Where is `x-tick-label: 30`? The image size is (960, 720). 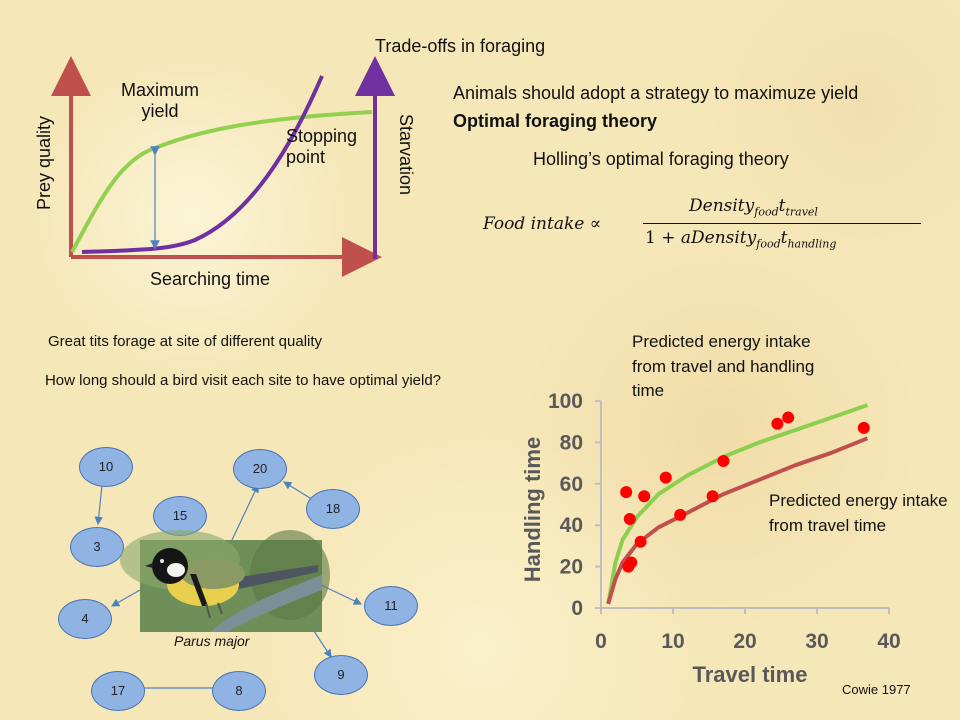
x-tick-label: 30 is located at coordinates (816, 641).